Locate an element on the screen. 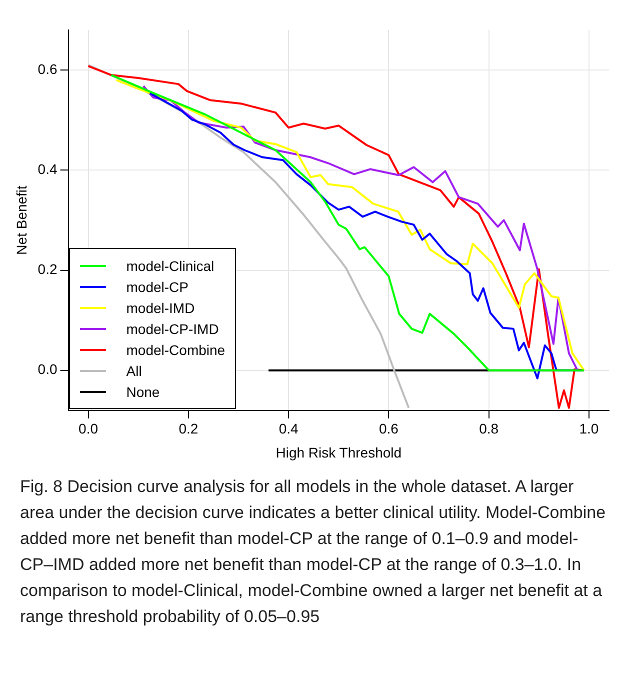 The image size is (627, 678). x-tick-label: 0.6 is located at coordinates (388, 428).